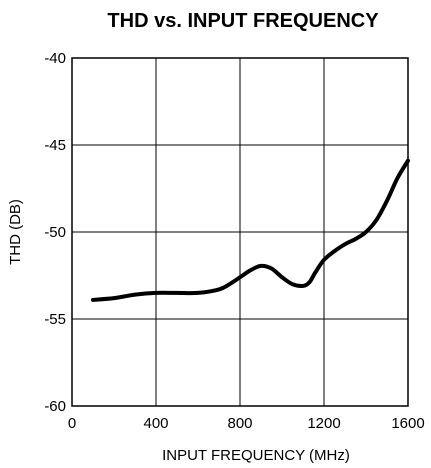 The height and width of the screenshot is (468, 431). What do you see at coordinates (243, 21) in the screenshot?
I see `chart-title: THD vs. INPUT FREQUENCY` at bounding box center [243, 21].